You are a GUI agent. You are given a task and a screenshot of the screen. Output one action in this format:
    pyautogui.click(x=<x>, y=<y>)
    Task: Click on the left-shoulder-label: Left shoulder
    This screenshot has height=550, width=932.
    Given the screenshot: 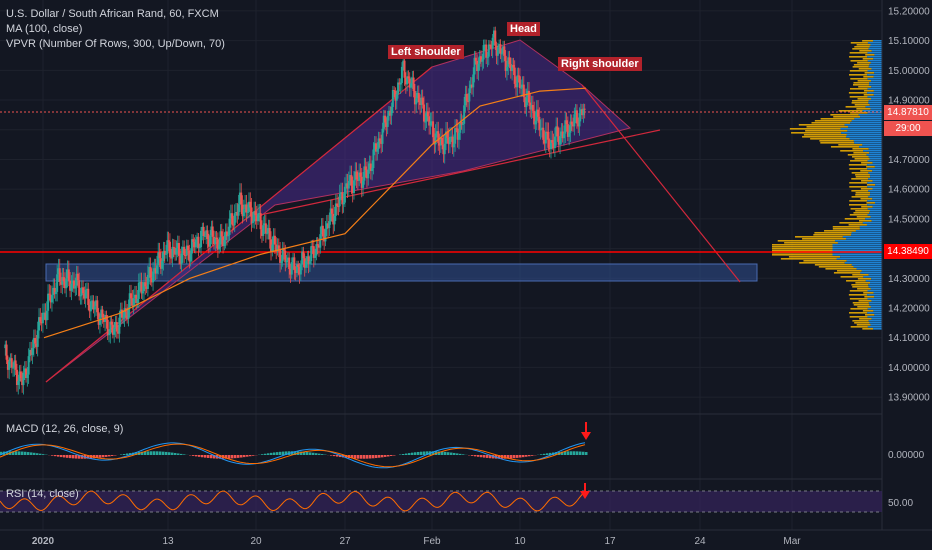 What is the action you would take?
    pyautogui.click(x=426, y=52)
    